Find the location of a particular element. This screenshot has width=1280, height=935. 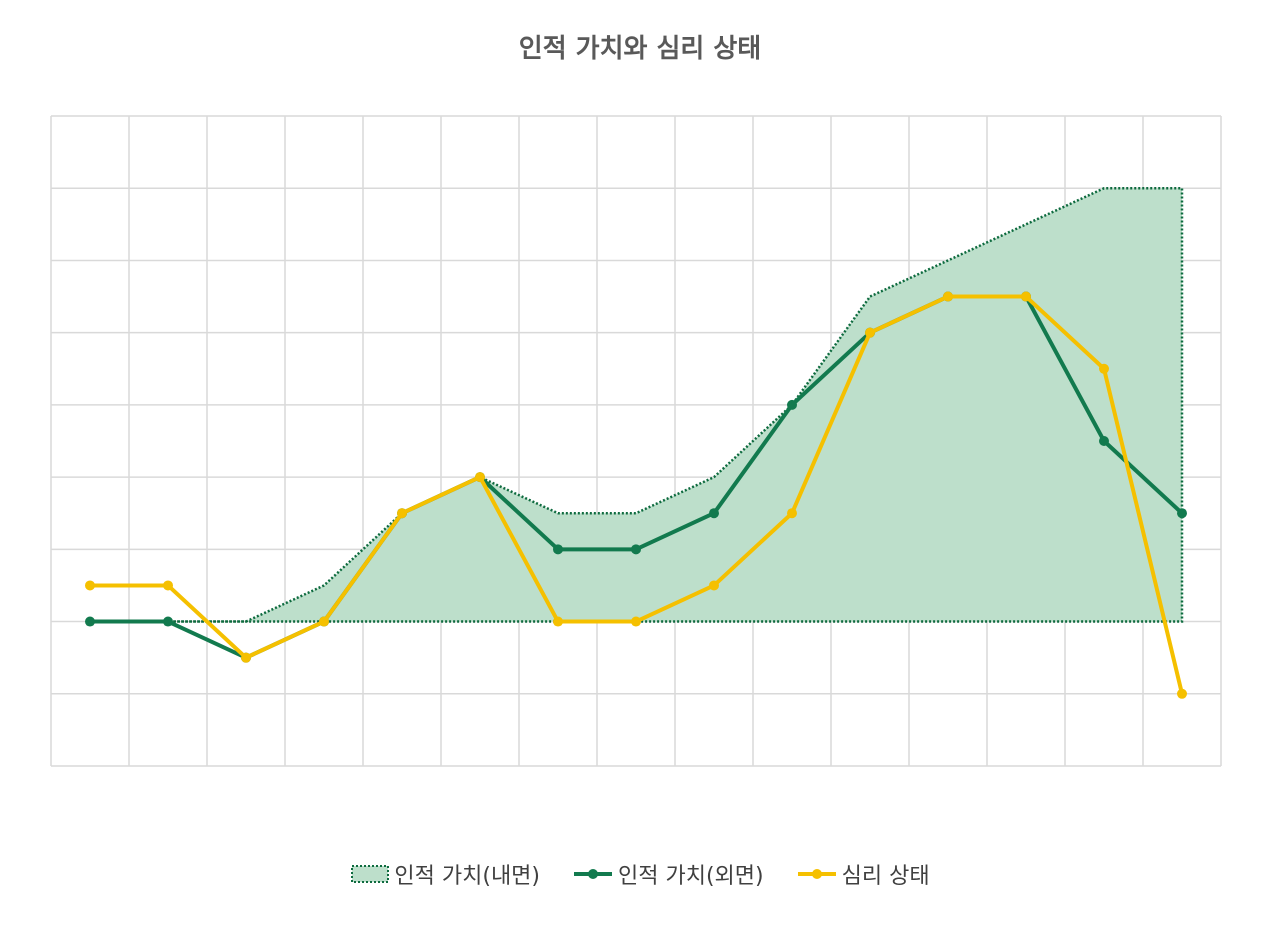

legend-item-outer-value: 인적 가치(외면) is located at coordinates (668, 874).